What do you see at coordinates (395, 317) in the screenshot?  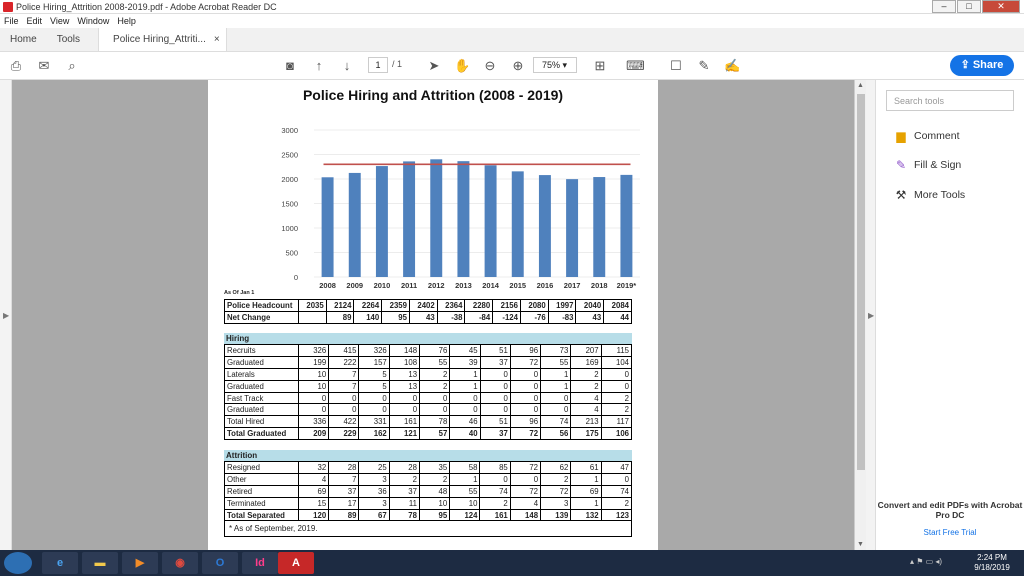 I see `table-cell: 95` at bounding box center [395, 317].